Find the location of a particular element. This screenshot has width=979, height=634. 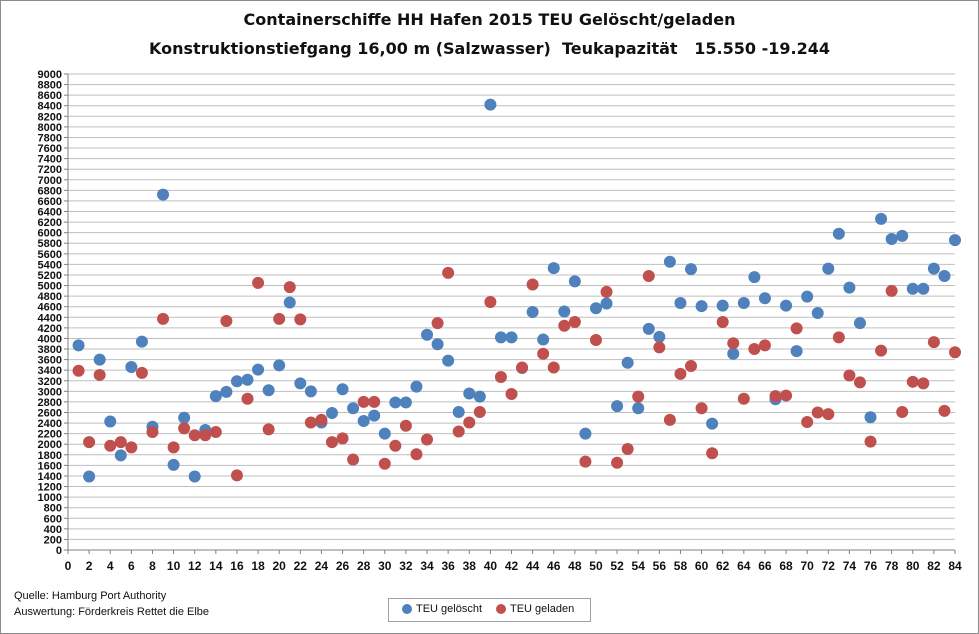

y-tick-label: 7400 is located at coordinates (50, 160).